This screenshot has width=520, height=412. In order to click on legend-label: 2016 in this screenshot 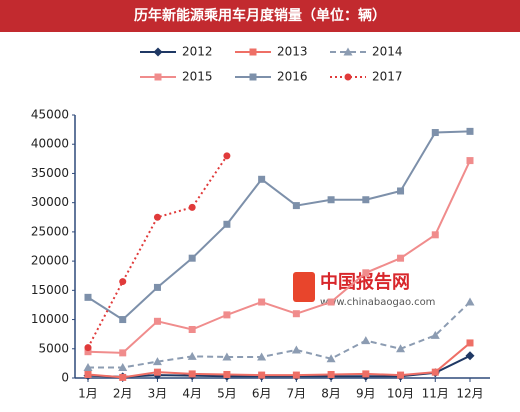, I will do `click(292, 77)`.